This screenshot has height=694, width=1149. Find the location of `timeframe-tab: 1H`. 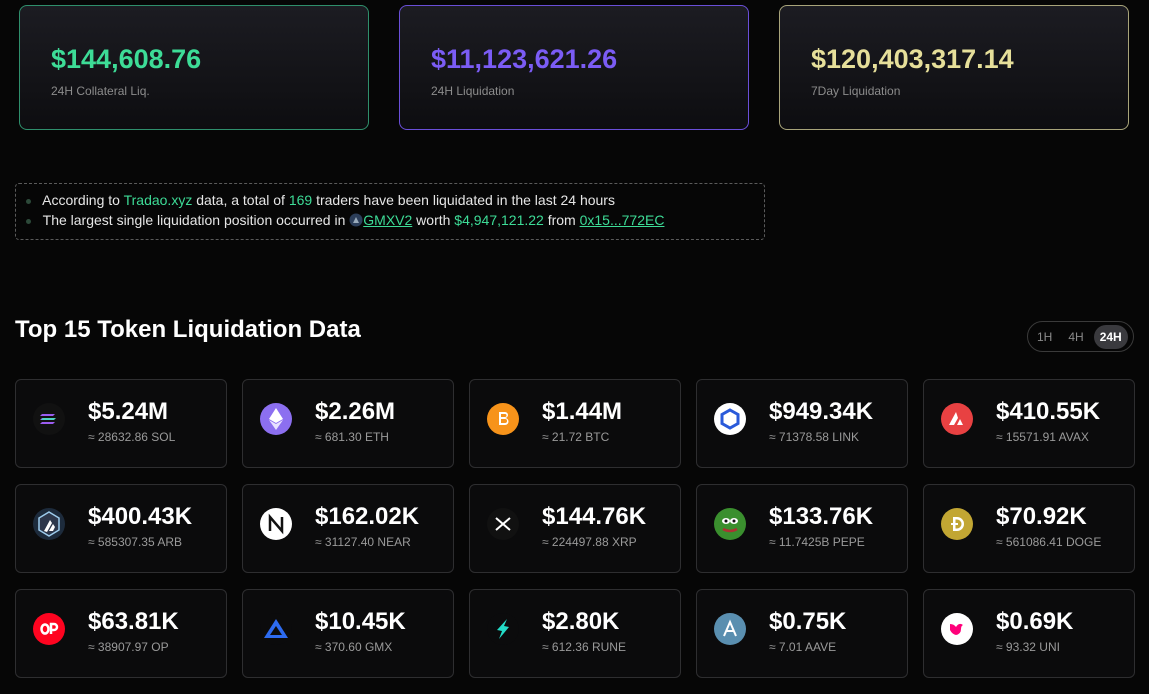

timeframe-tab: 1H is located at coordinates (1045, 336).